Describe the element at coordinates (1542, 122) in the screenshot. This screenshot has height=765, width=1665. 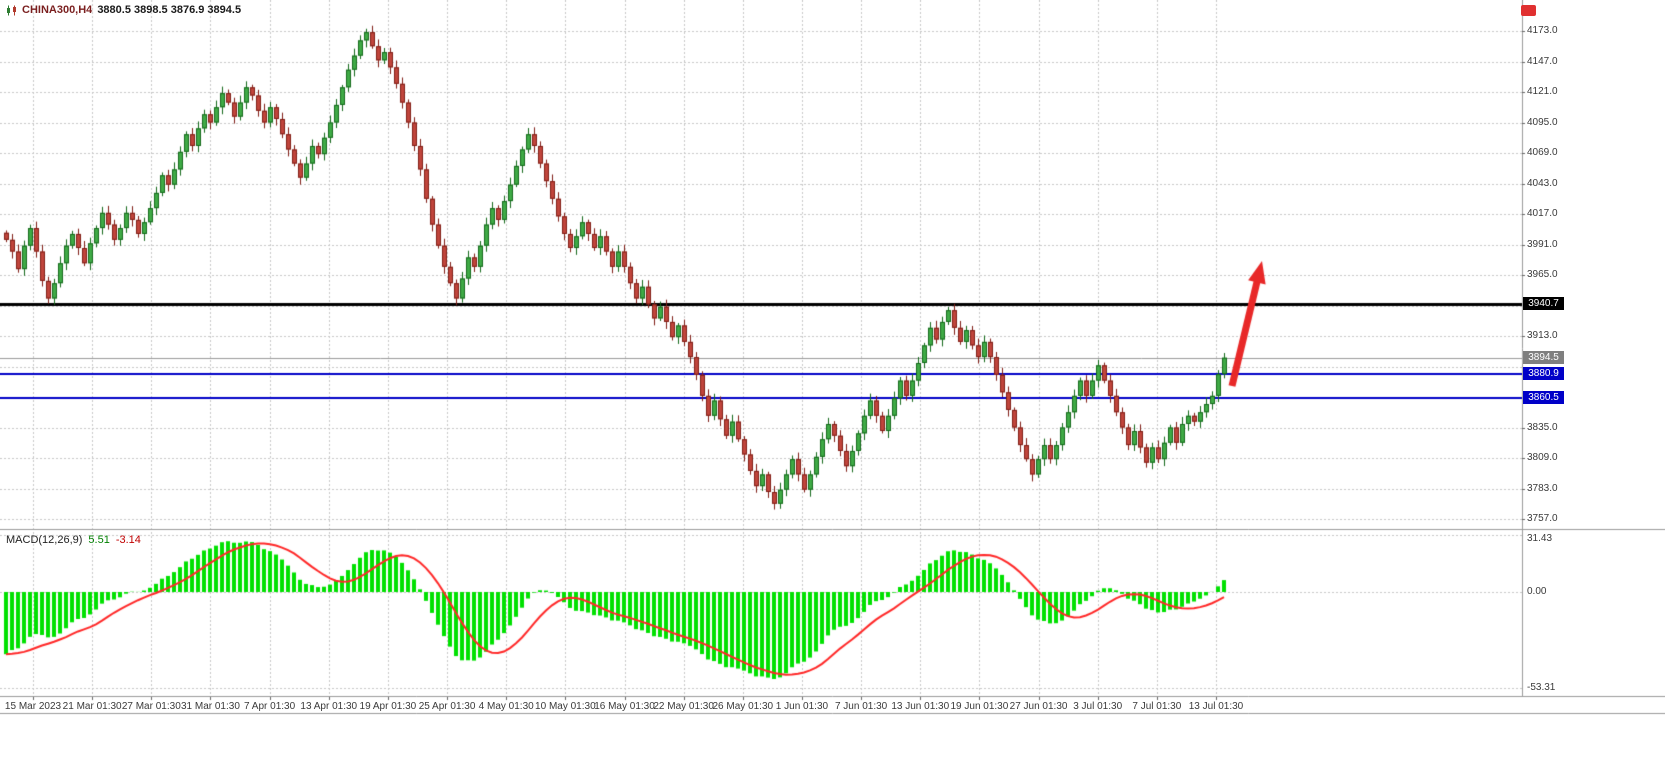
I see `price-scale-label: 4095.0` at that location.